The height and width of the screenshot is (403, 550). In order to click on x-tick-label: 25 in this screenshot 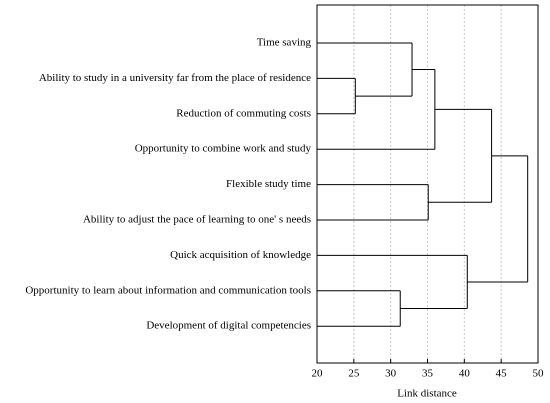, I will do `click(354, 374)`.